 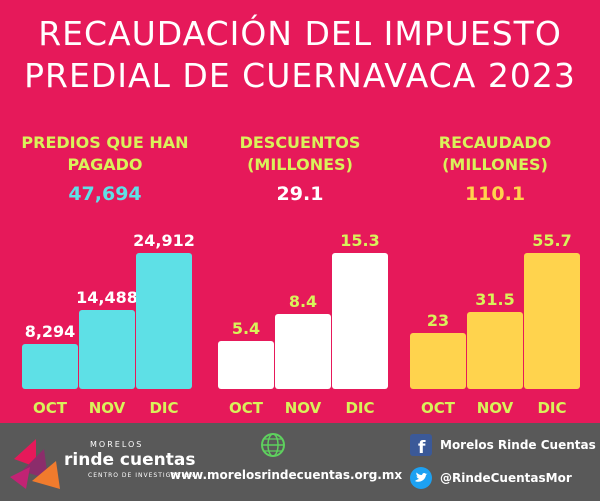 What do you see at coordinates (495, 164) in the screenshot?
I see `panel-heading-recaudado-line2: (millones)` at bounding box center [495, 164].